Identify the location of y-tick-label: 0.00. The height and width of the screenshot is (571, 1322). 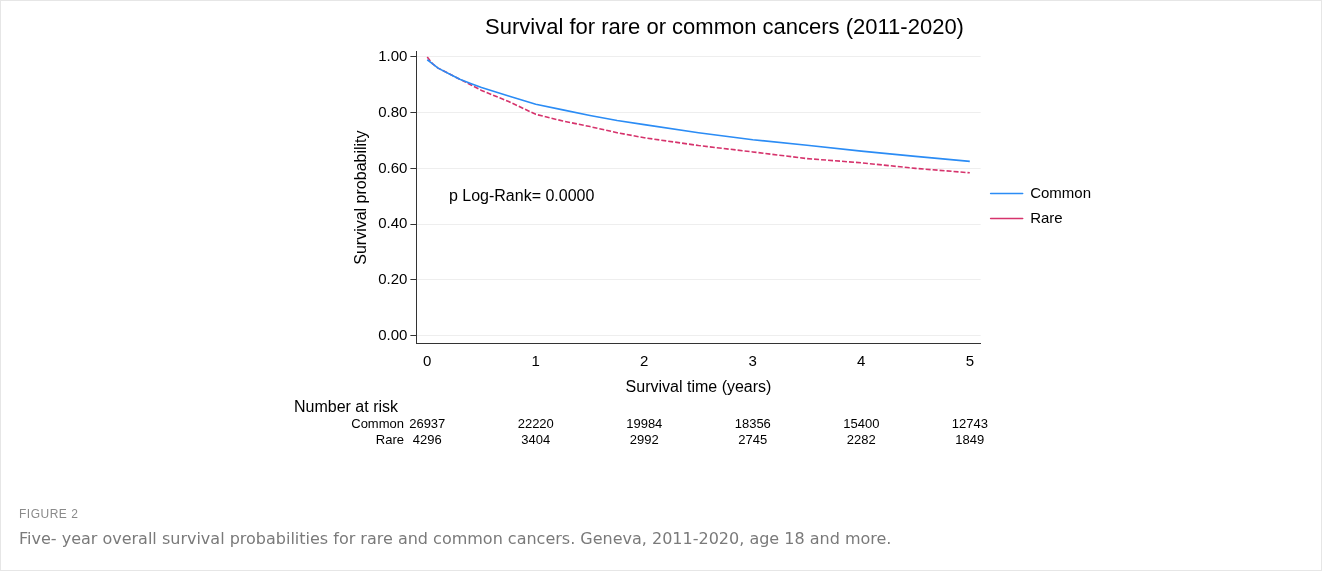
(393, 334).